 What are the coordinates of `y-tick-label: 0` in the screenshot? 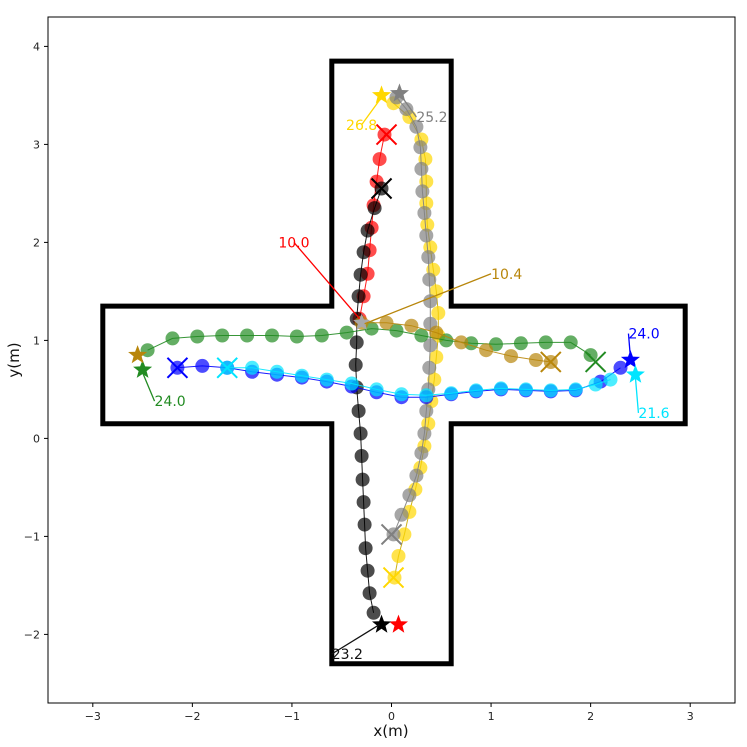 It's located at (36, 438).